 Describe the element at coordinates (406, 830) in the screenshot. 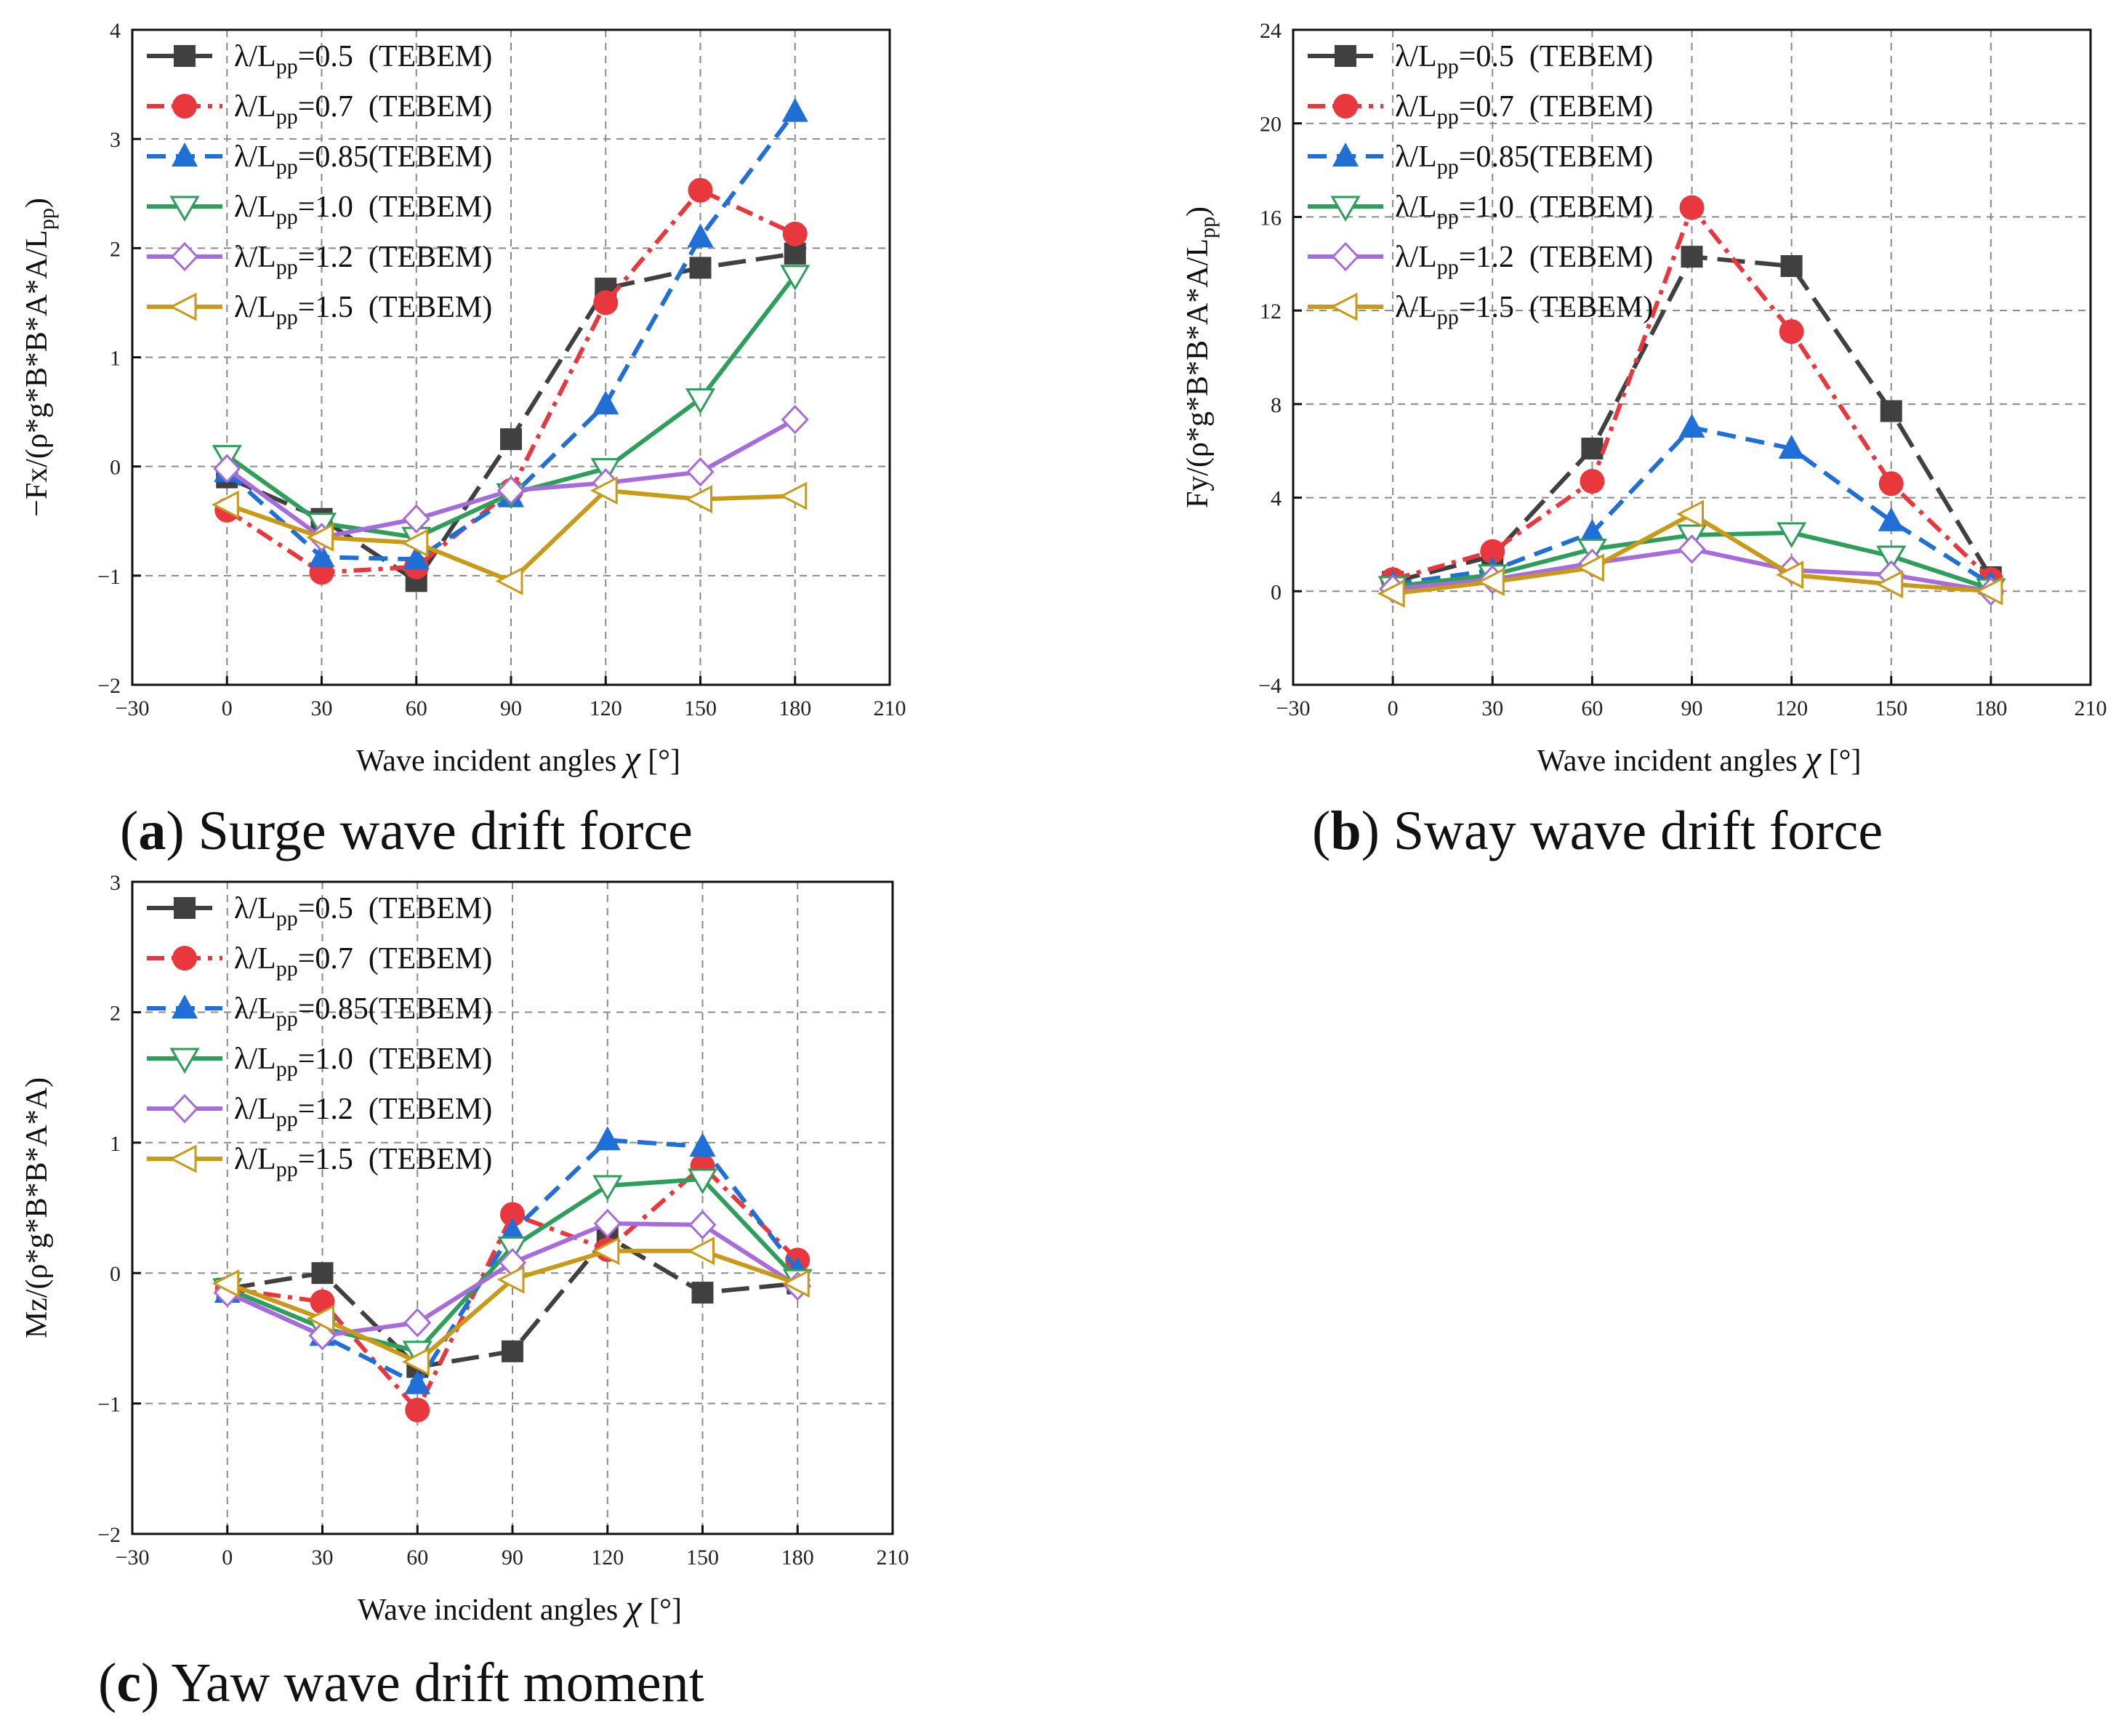

I see `panel-caption: (a) Surge wave drift force` at that location.